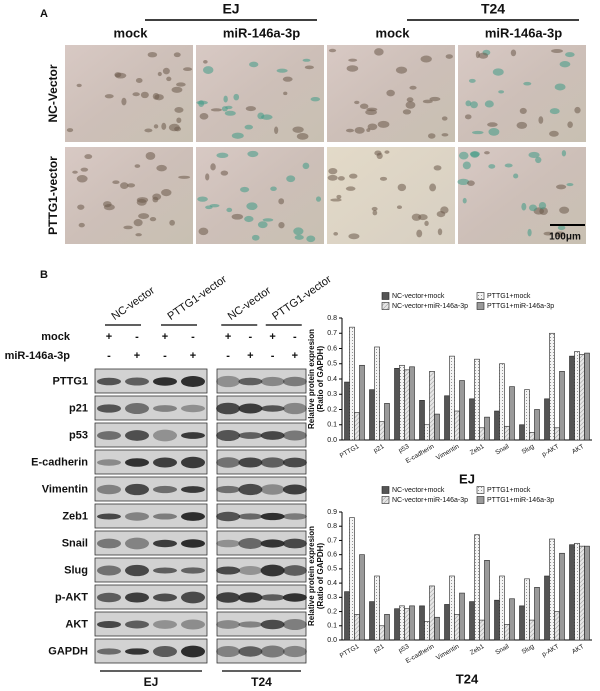  What do you see at coordinates (578, 649) in the screenshot?
I see `x-tick-label: AKT` at bounding box center [578, 649].